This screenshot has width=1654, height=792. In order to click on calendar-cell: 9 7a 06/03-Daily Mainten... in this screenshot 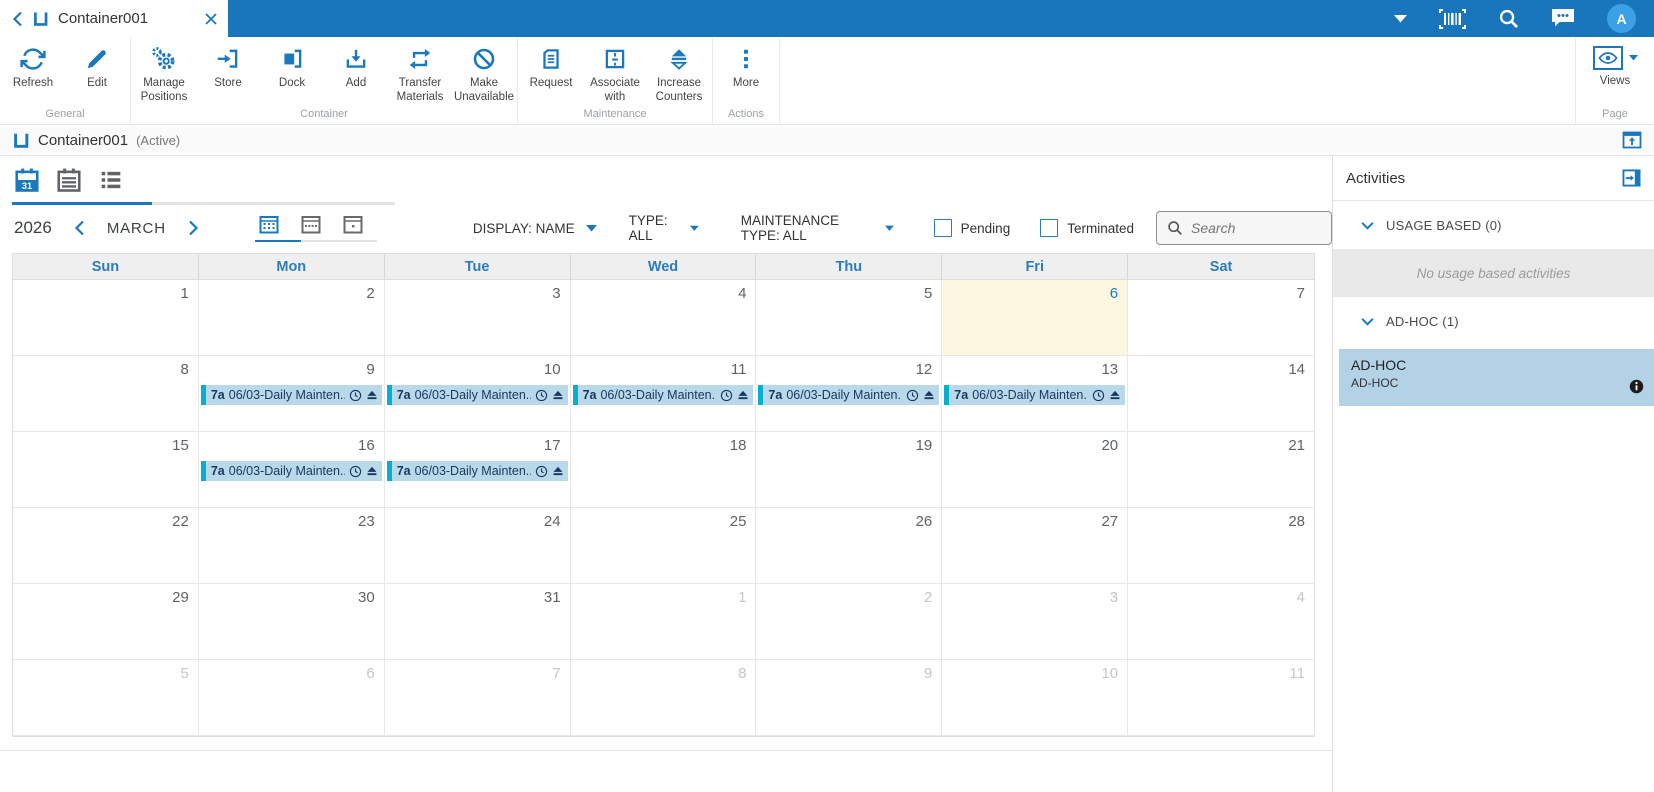, I will do `click(291, 394)`.